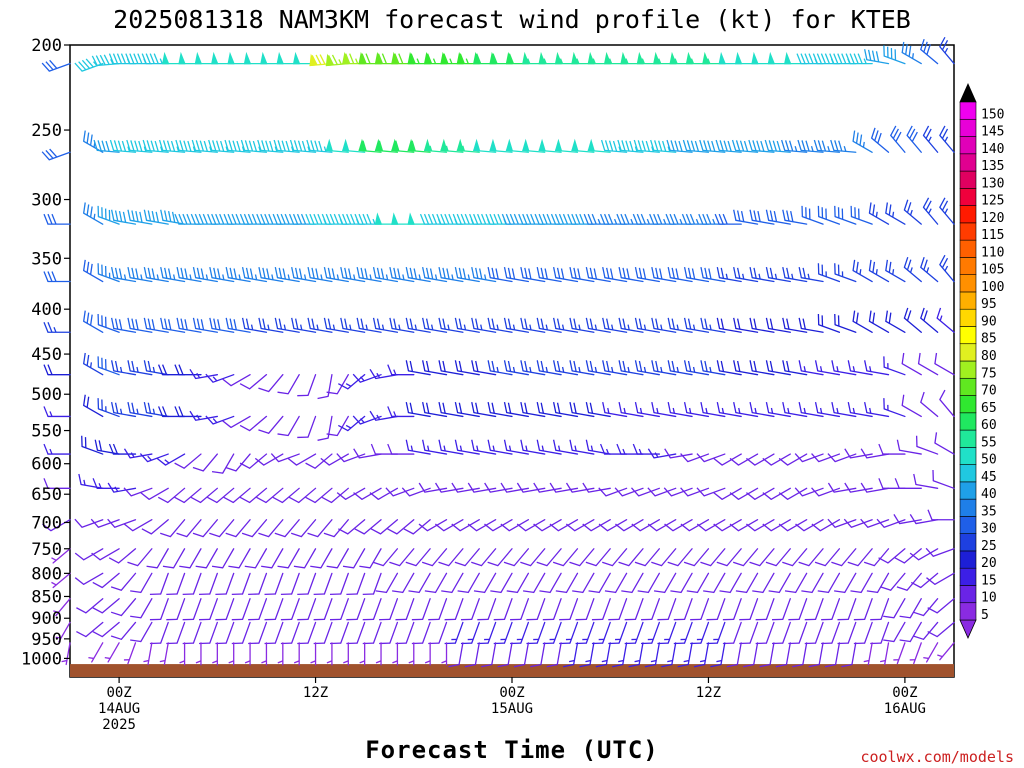 Image resolution: width=1024 pixels, height=768 pixels. Describe the element at coordinates (992, 235) in the screenshot. I see `colorbar-label: 115` at that location.